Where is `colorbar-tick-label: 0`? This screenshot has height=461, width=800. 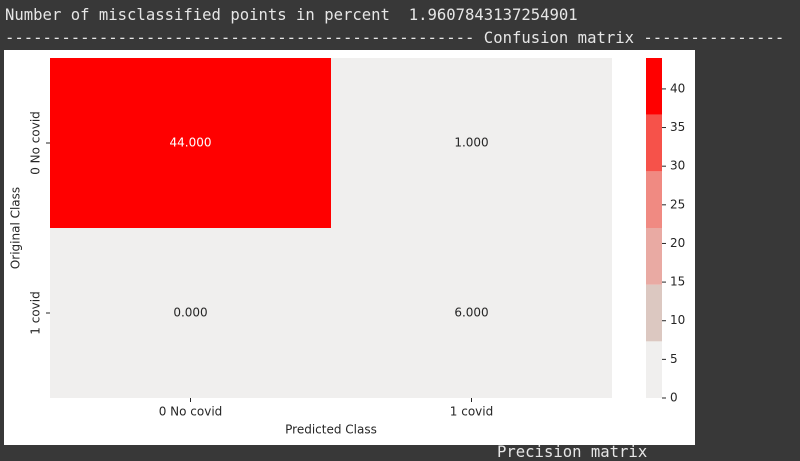 colorbar-tick-label: 0 is located at coordinates (674, 398).